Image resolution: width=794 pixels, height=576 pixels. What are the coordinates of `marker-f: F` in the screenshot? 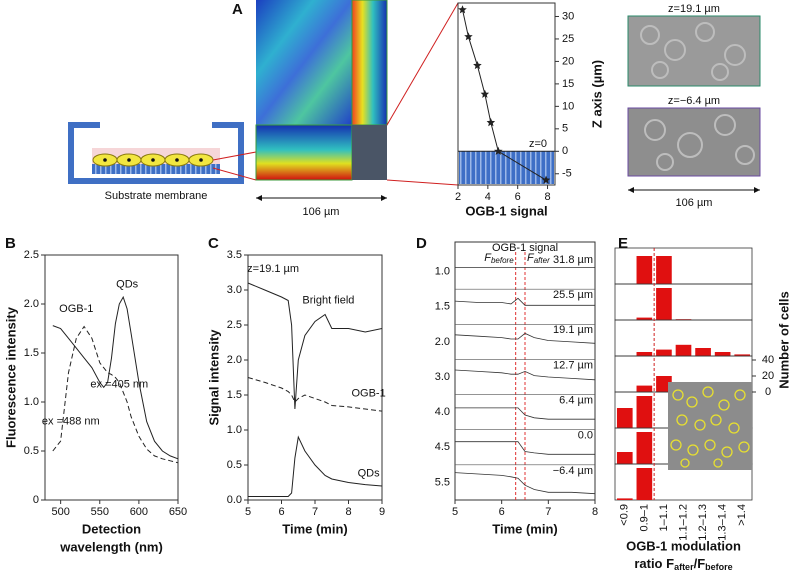 It's located at (531, 258).